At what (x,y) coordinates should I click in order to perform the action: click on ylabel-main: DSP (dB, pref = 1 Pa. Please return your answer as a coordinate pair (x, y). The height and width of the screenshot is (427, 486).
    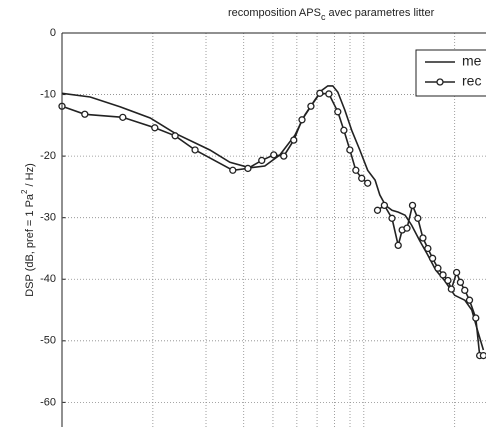
    Looking at the image, I should click on (30, 245).